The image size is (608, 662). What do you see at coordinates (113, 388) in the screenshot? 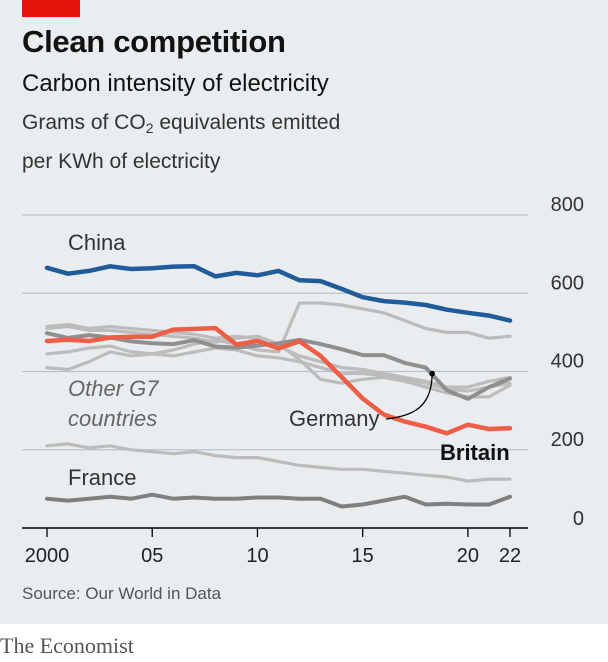
I see `annotation-other-g7-line1: Other G7` at bounding box center [113, 388].